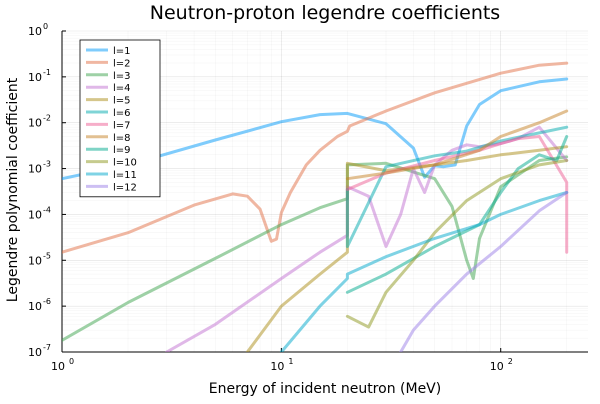 This screenshot has height=404, width=600. What do you see at coordinates (122, 88) in the screenshot?
I see `legend-label-l-4: l=4` at bounding box center [122, 88].